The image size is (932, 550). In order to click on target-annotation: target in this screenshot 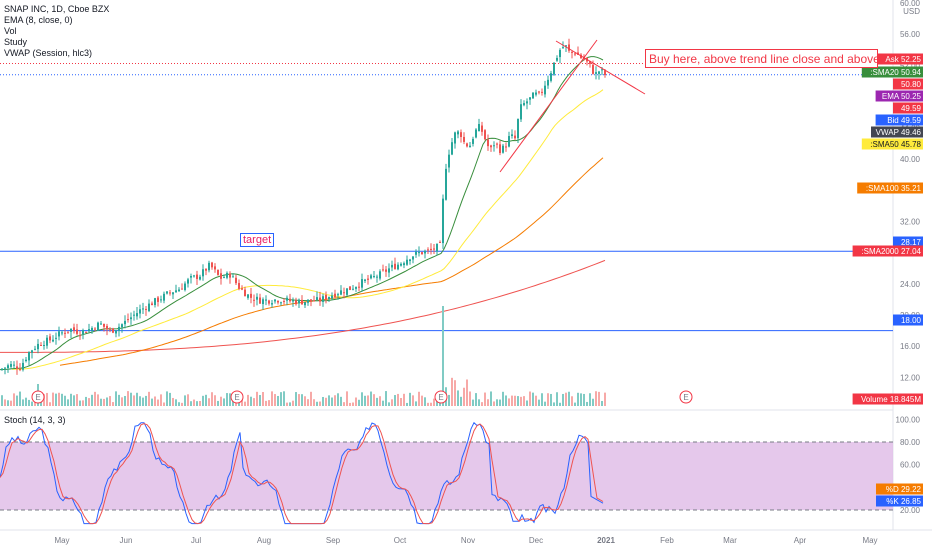, I will do `click(257, 240)`.